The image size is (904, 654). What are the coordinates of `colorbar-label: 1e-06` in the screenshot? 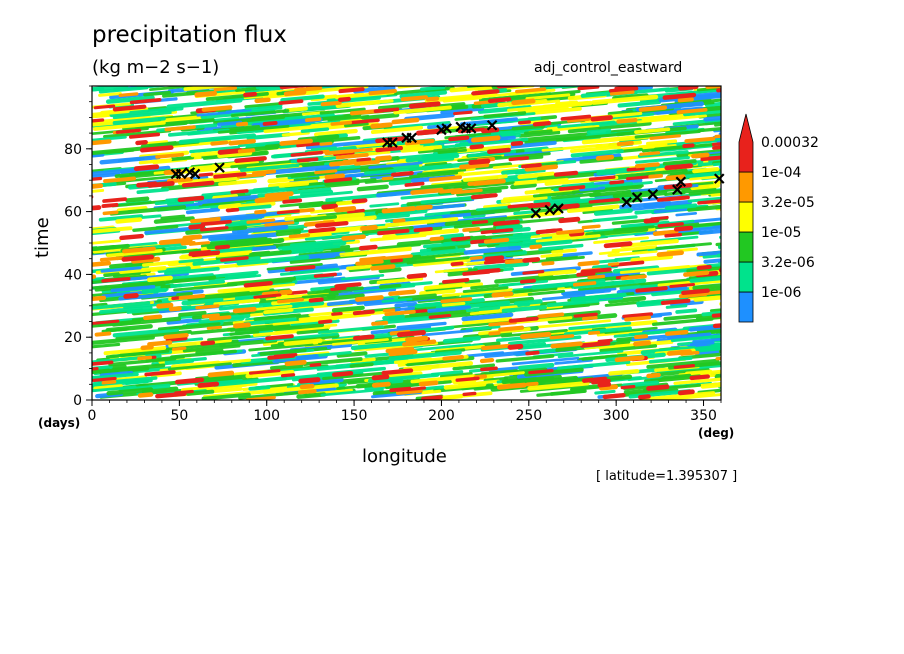 It's located at (781, 293).